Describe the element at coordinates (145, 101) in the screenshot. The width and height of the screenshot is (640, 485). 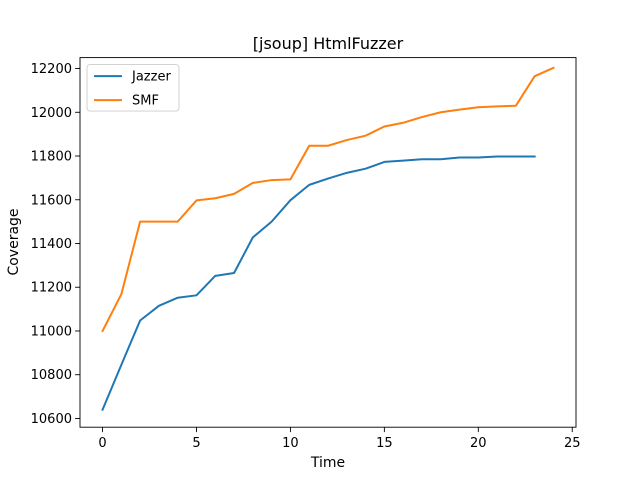
I see `legend-label-smf: SMF` at that location.